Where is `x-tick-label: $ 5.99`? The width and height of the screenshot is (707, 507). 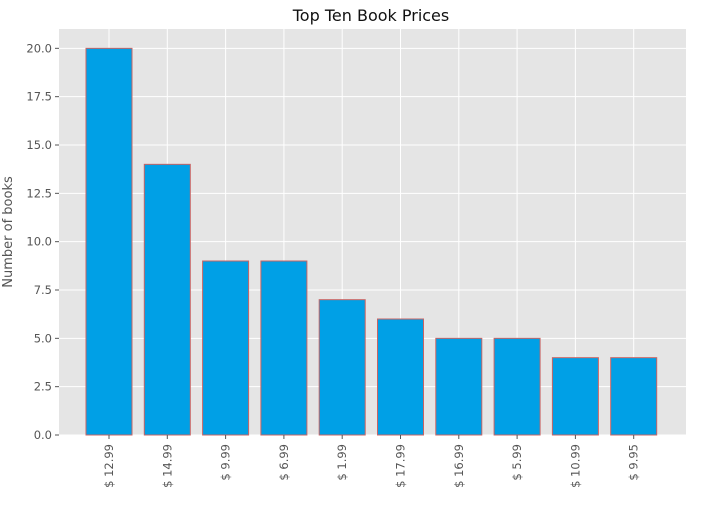 x-tick-label: $ 5.99 is located at coordinates (517, 462).